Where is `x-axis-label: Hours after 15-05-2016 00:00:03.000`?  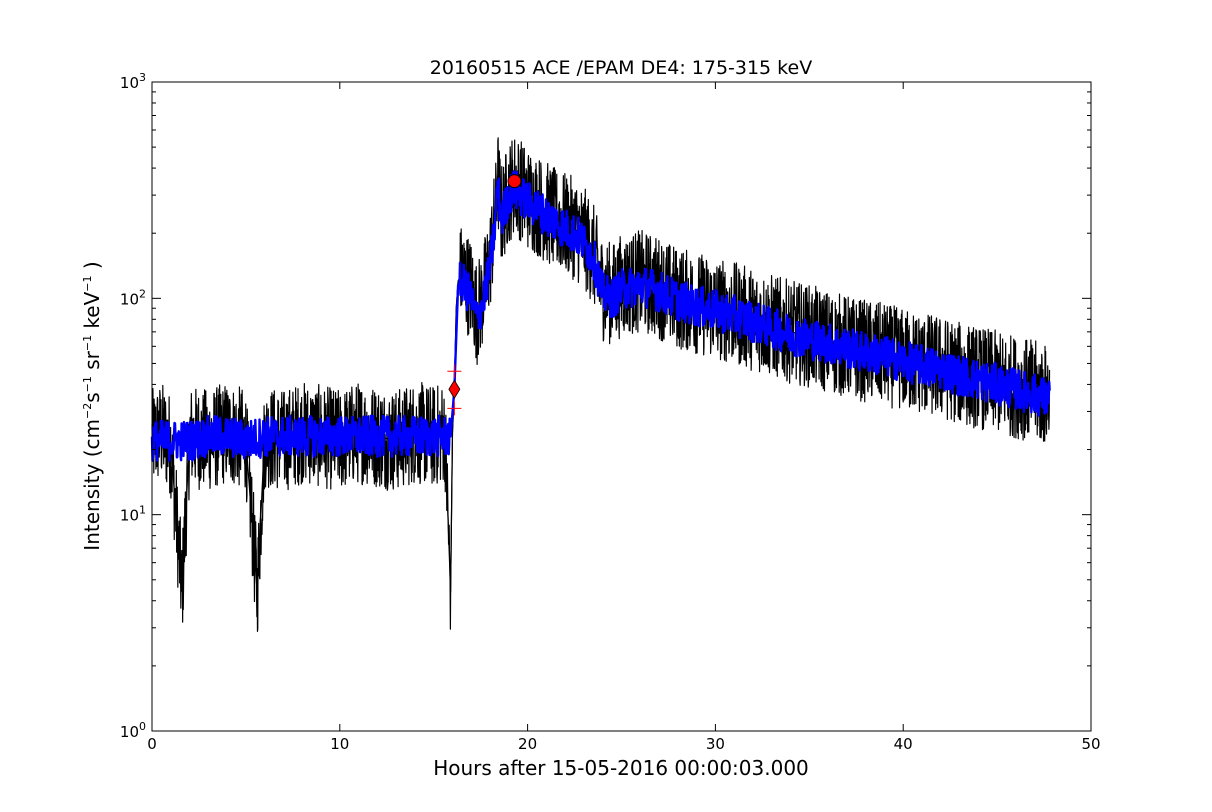
x-axis-label: Hours after 15-05-2016 00:00:03.000 is located at coordinates (621, 768).